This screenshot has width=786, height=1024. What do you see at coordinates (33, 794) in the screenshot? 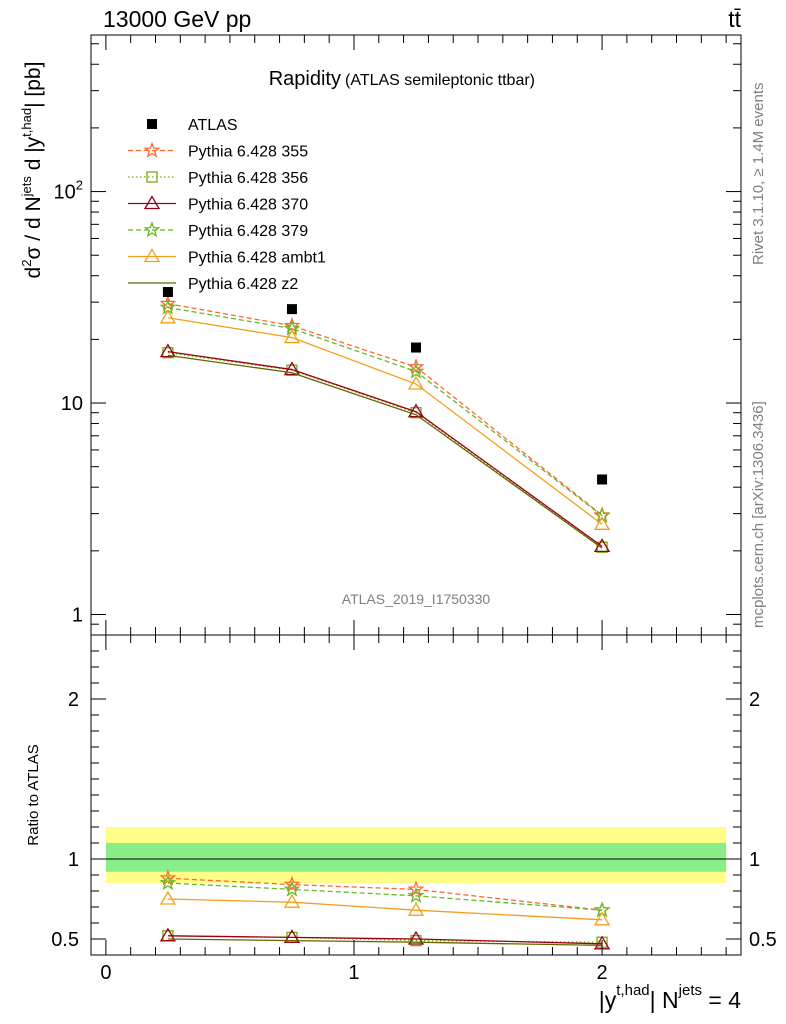
I see `ratio-y-axis-label: Ratio to ATLAS` at bounding box center [33, 794].